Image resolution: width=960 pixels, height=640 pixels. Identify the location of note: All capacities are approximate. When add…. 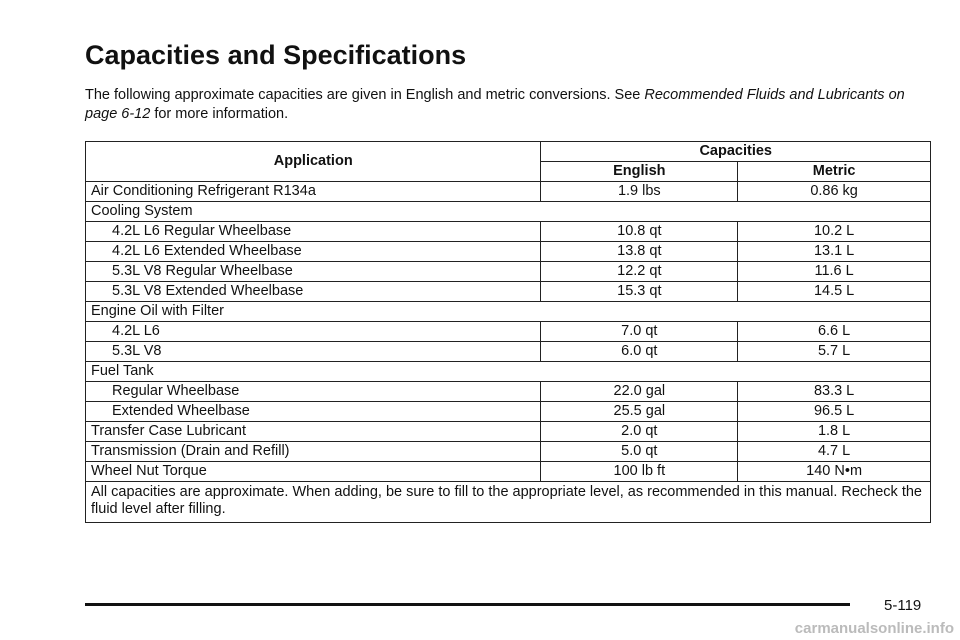
(508, 502).